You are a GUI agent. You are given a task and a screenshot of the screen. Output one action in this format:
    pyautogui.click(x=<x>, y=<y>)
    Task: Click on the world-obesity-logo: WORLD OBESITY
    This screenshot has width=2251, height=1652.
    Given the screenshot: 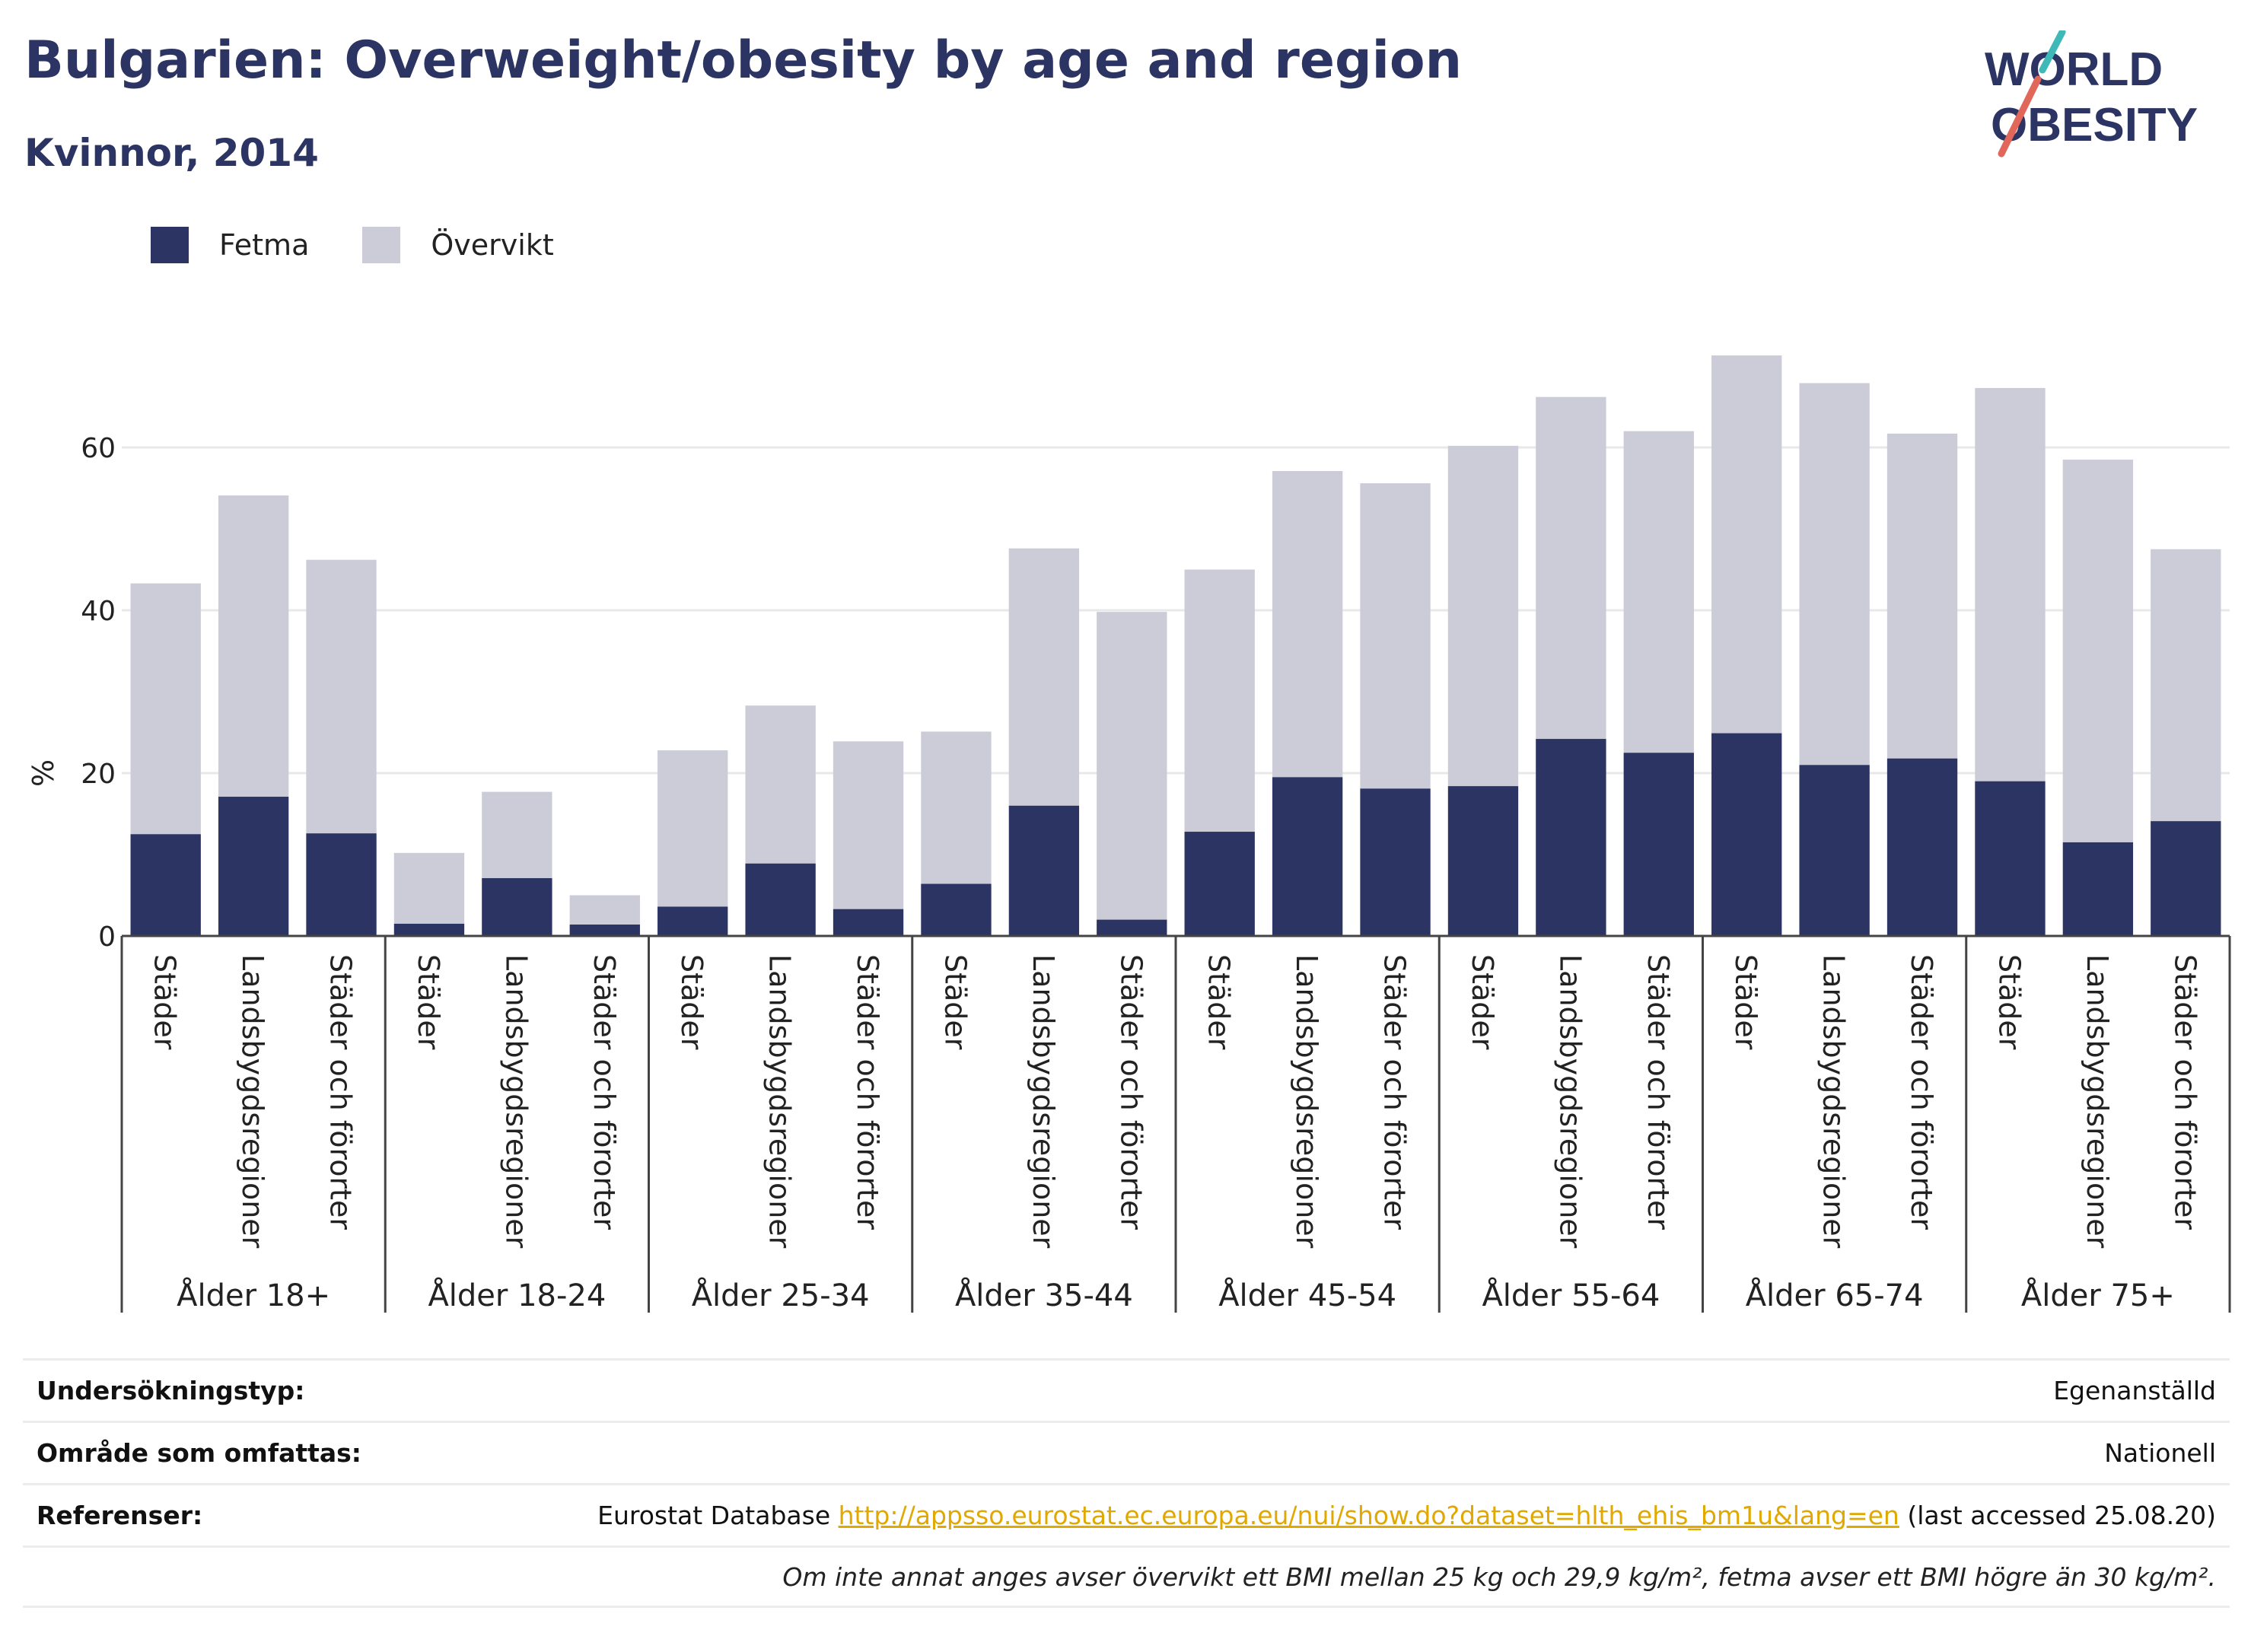 What is the action you would take?
    pyautogui.click(x=2091, y=94)
    